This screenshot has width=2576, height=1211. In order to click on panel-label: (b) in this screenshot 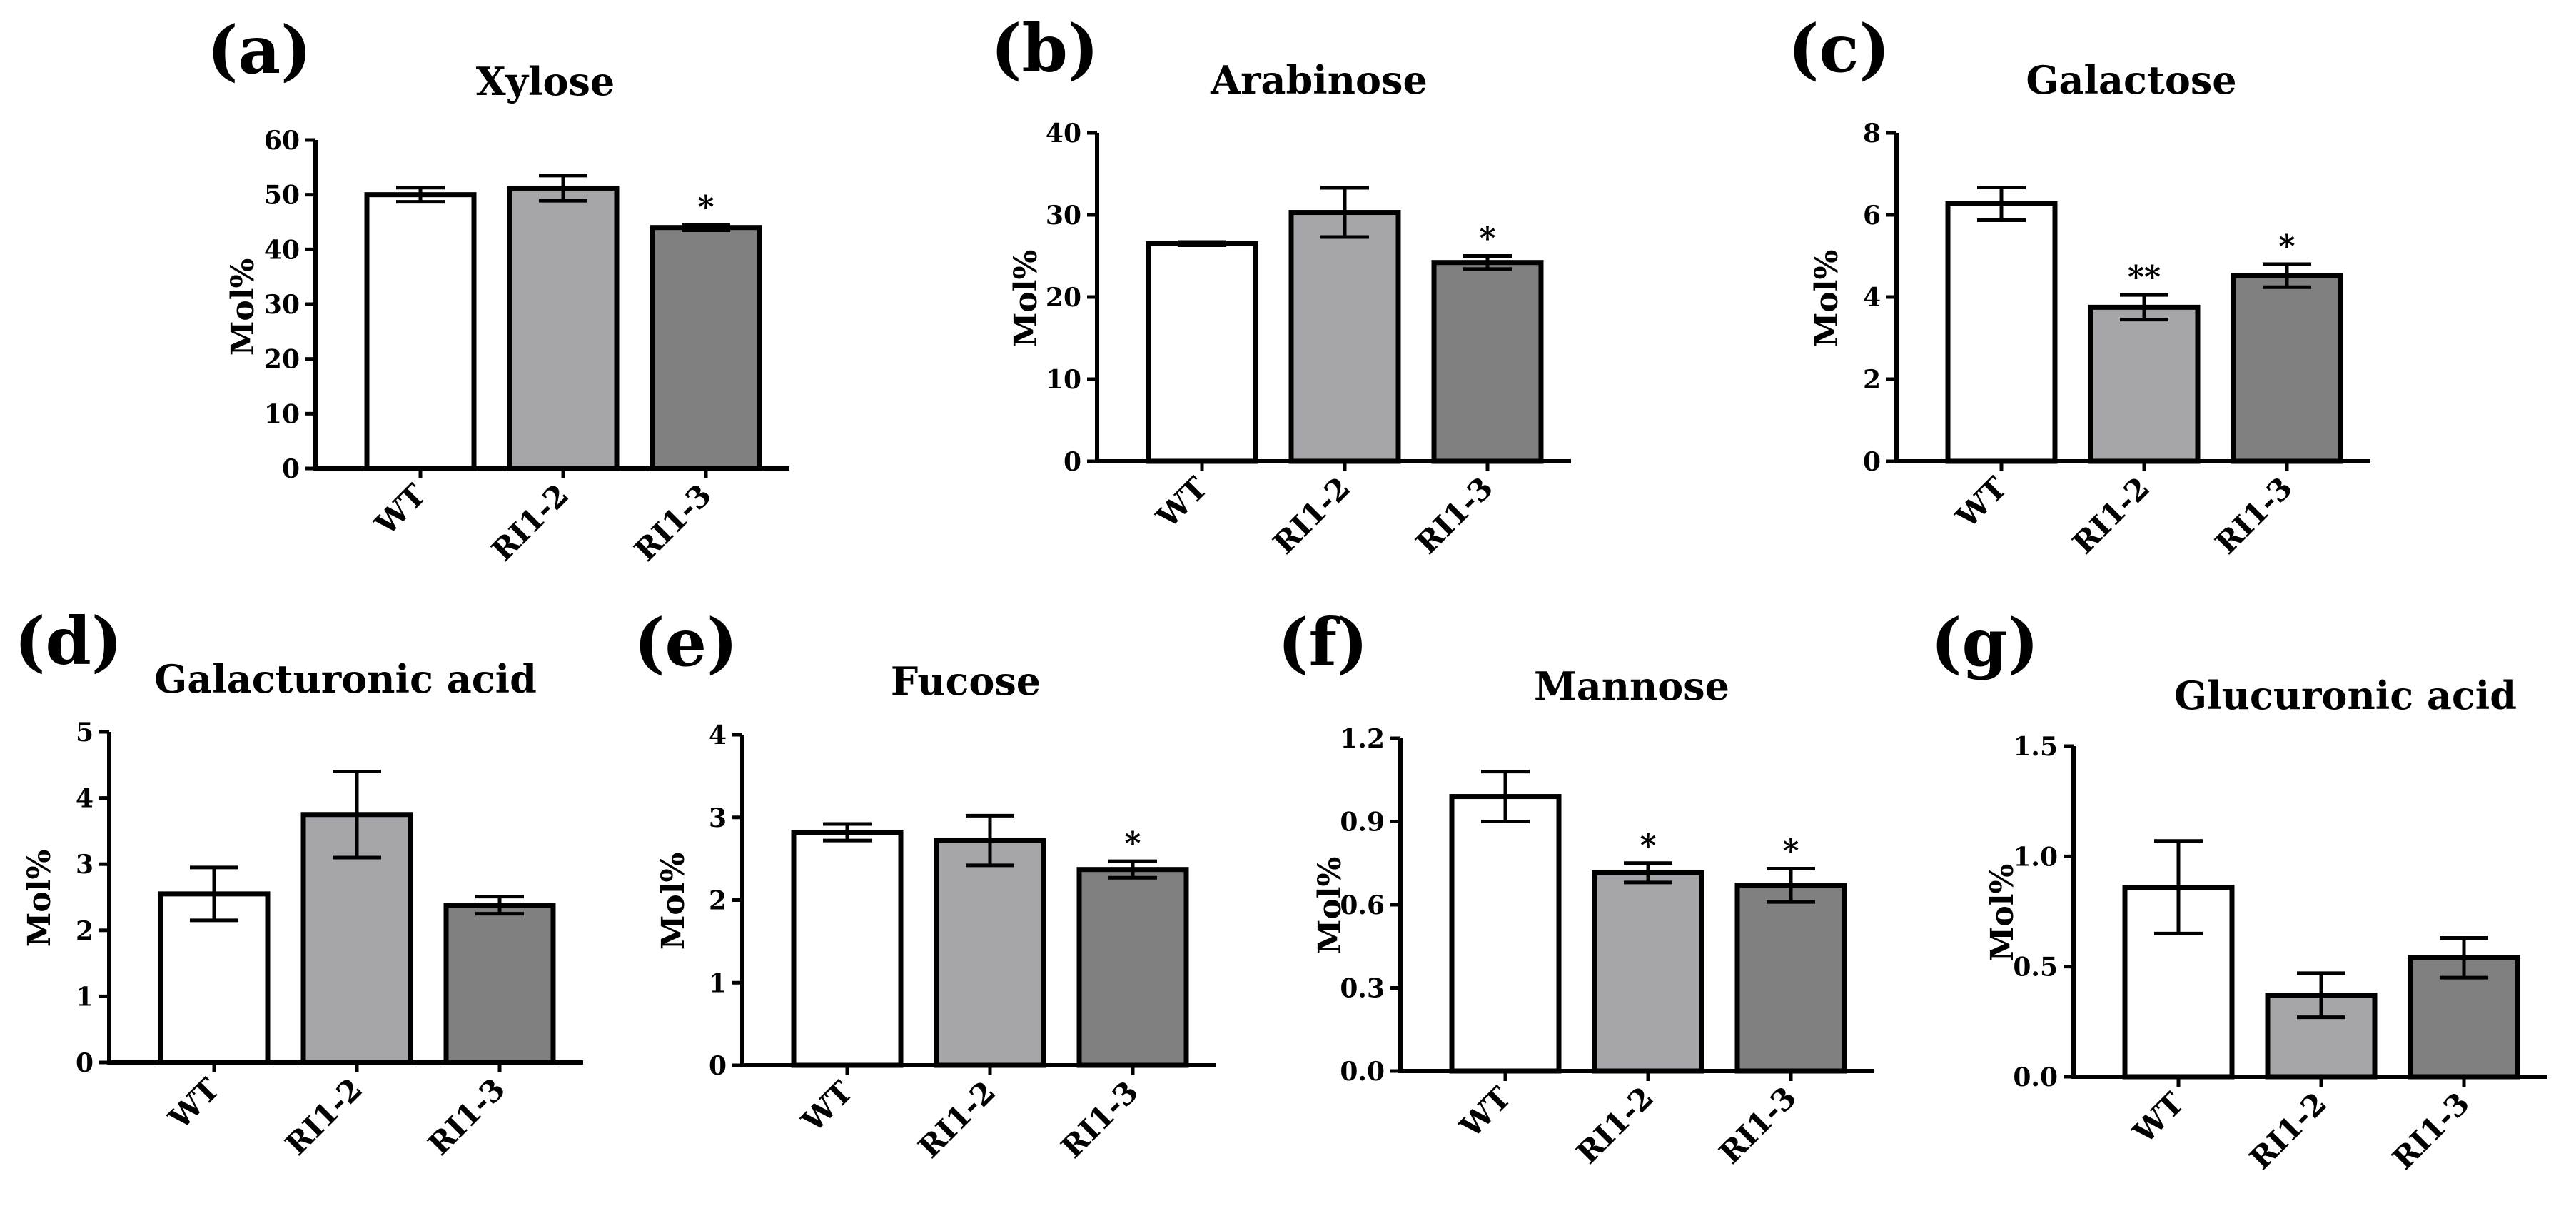, I will do `click(1044, 48)`.